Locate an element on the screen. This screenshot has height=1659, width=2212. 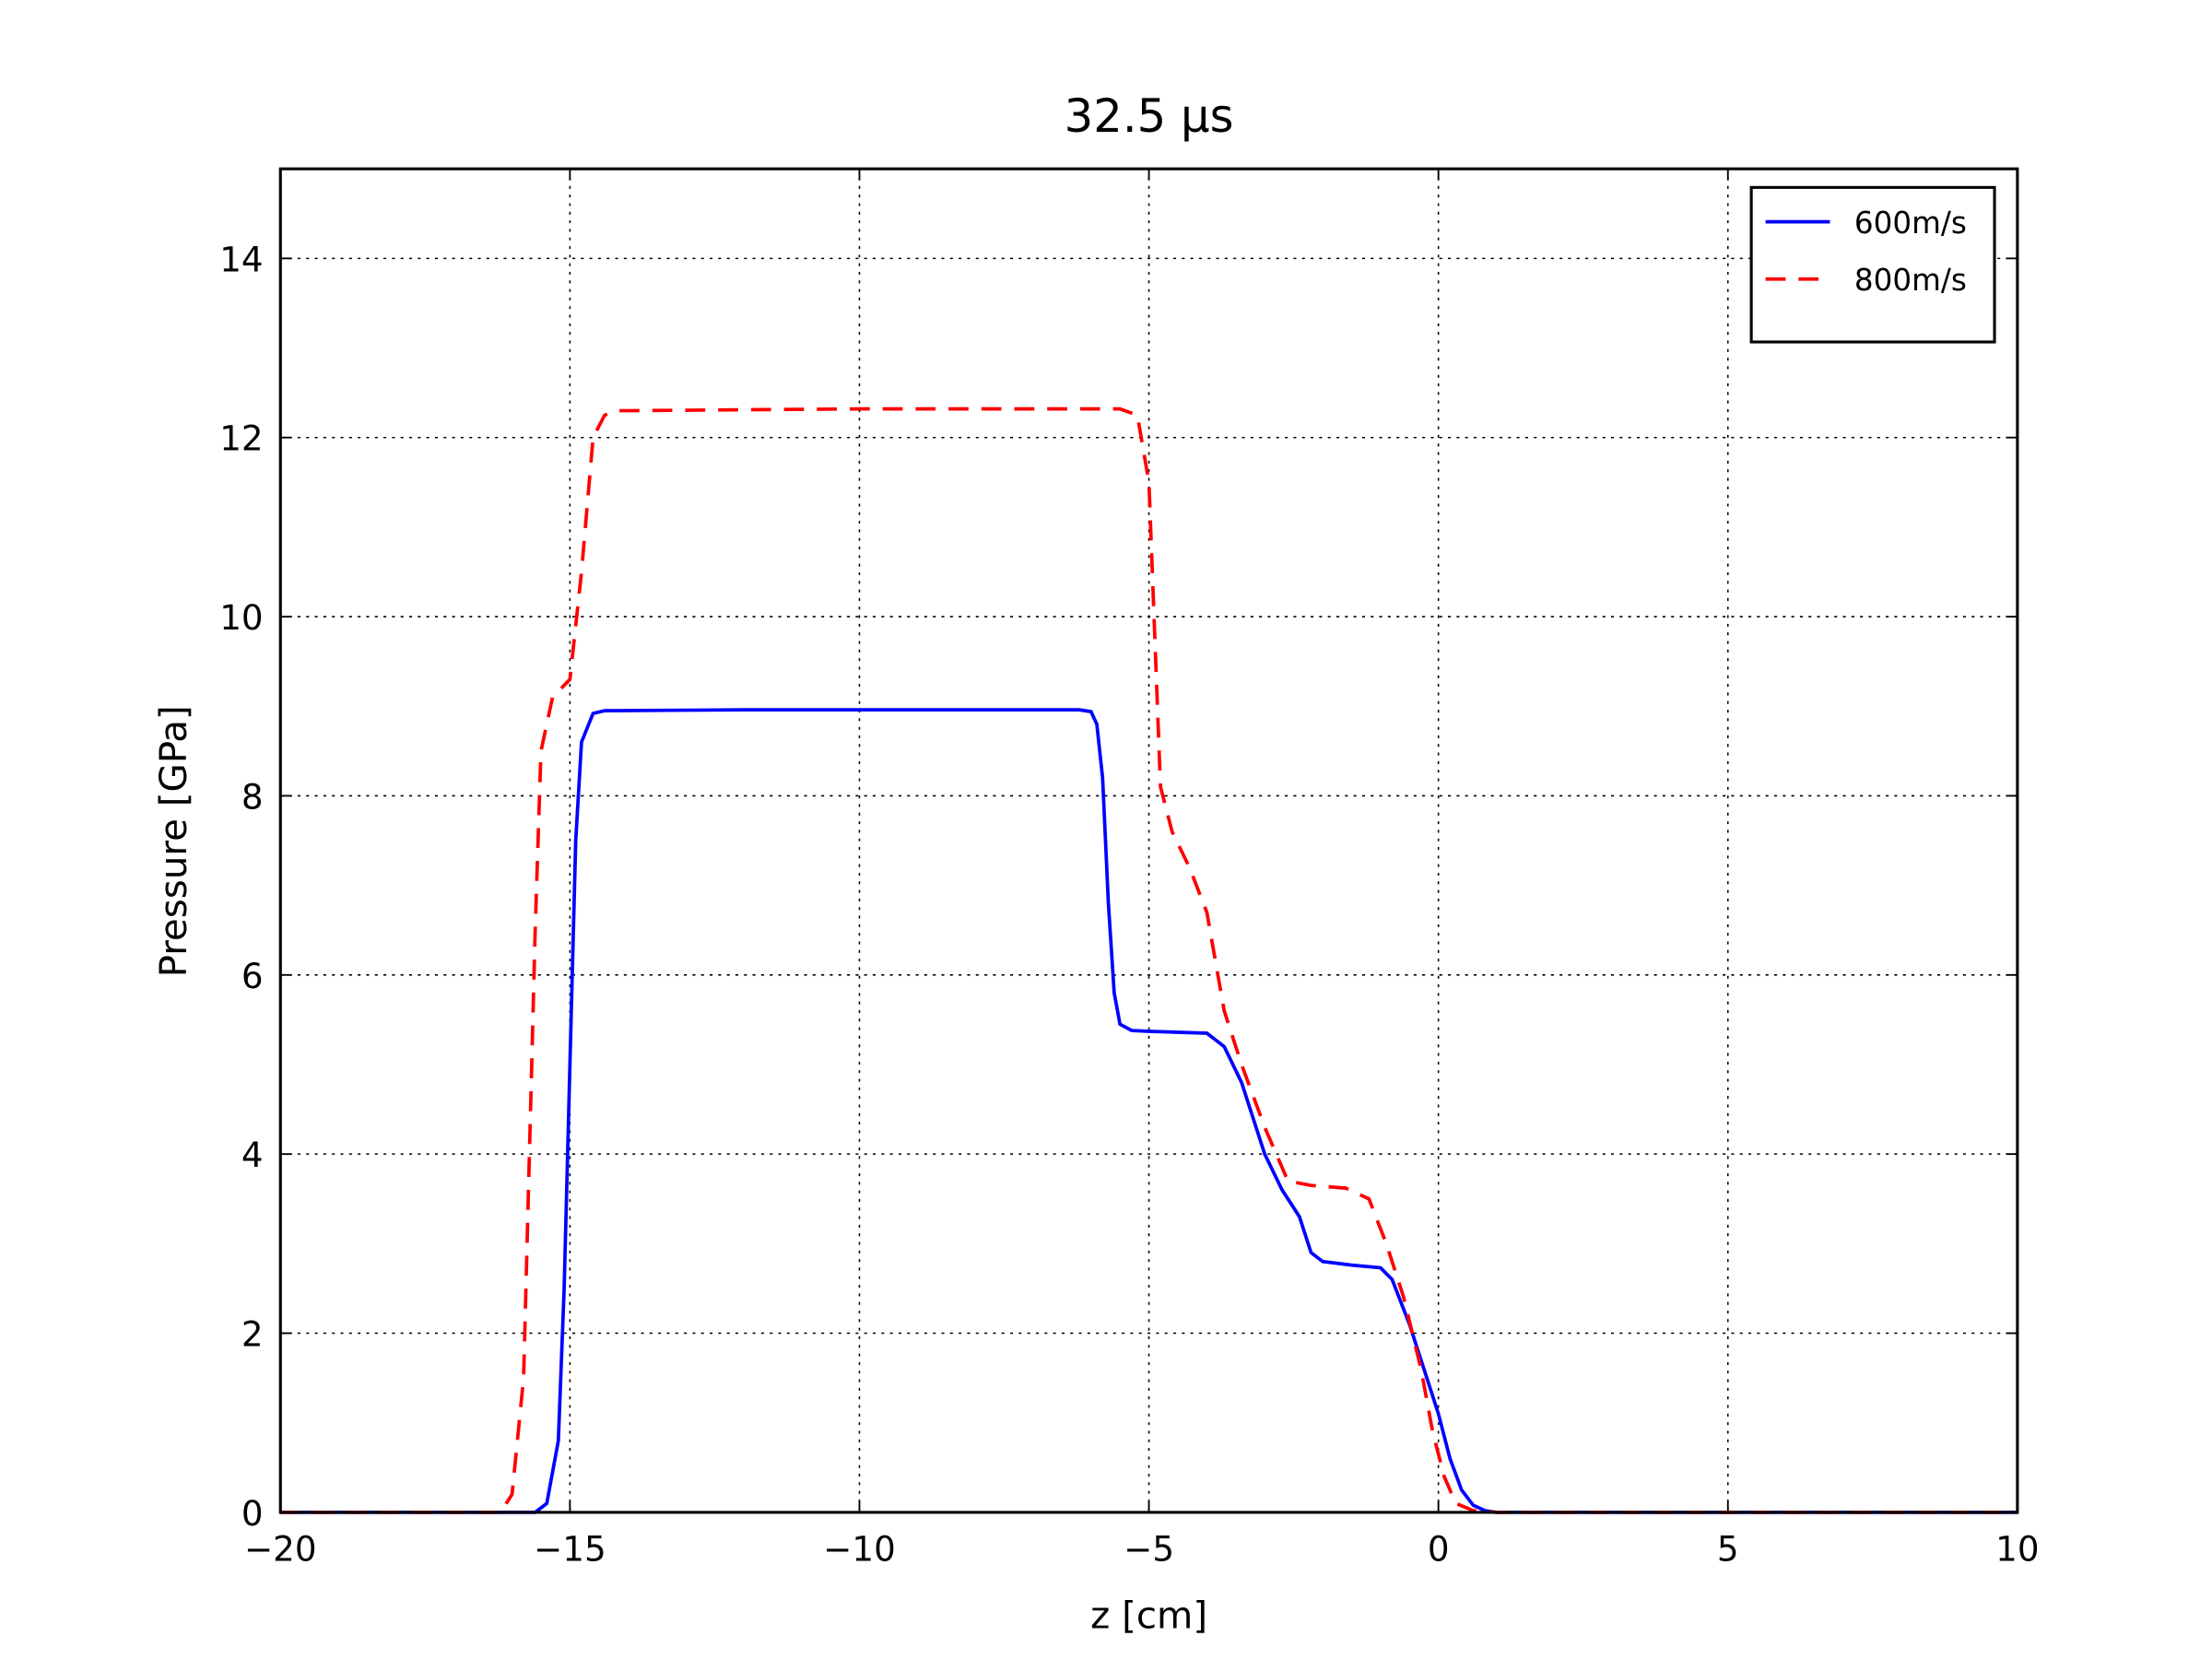
legend-label: 800m/s is located at coordinates (1910, 280).